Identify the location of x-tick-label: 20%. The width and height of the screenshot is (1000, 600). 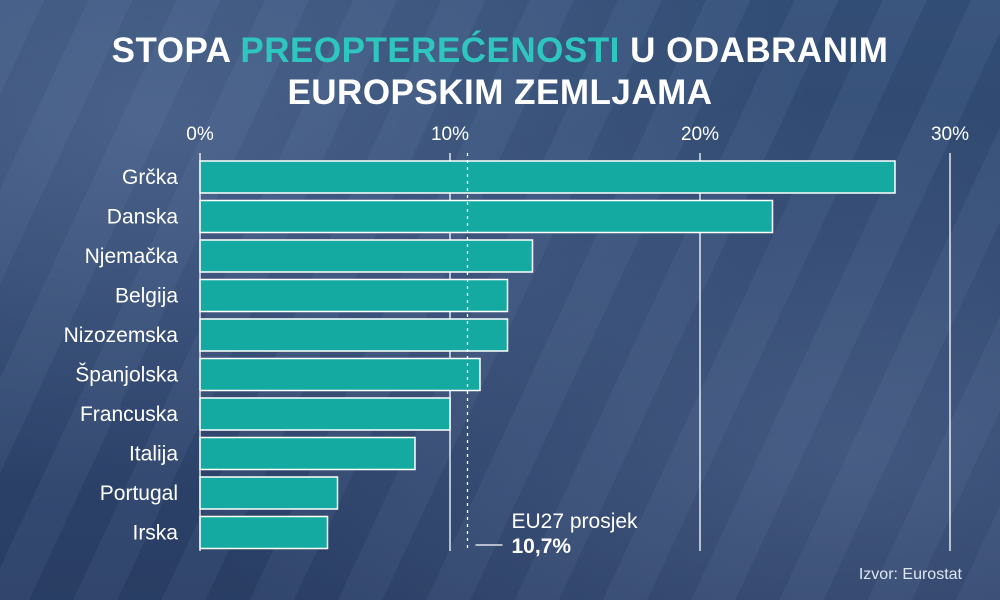
(700, 134).